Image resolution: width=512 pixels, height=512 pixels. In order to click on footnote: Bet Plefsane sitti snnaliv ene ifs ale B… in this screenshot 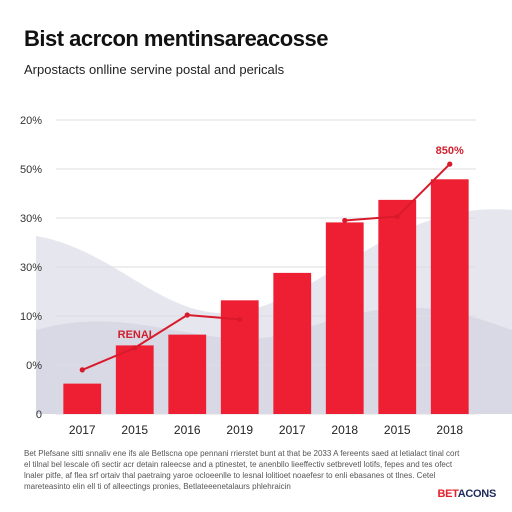, I will do `click(242, 470)`.